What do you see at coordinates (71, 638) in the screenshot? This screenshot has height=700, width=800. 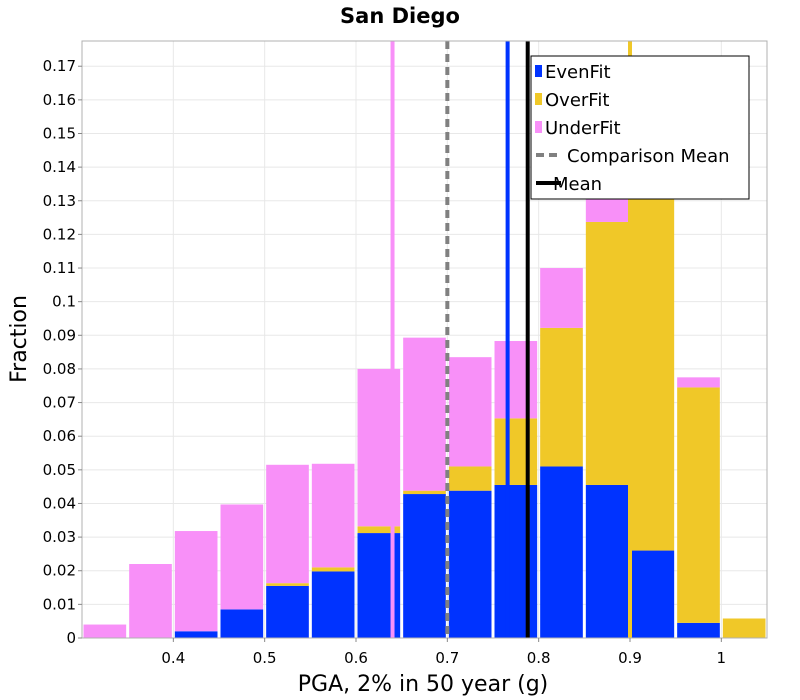 I see `y-tick-label: 0` at bounding box center [71, 638].